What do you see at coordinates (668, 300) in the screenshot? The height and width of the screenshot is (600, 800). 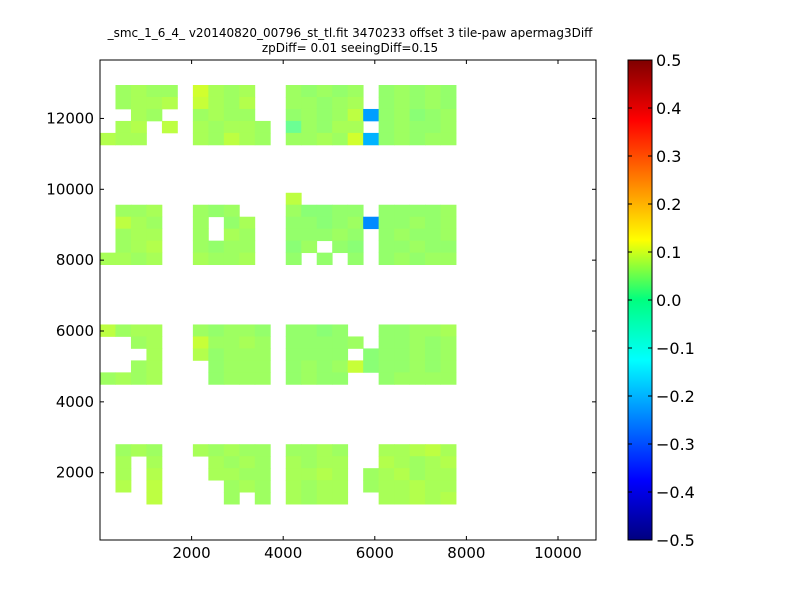 I see `colorbar-tick-label: 0.0` at bounding box center [668, 300].